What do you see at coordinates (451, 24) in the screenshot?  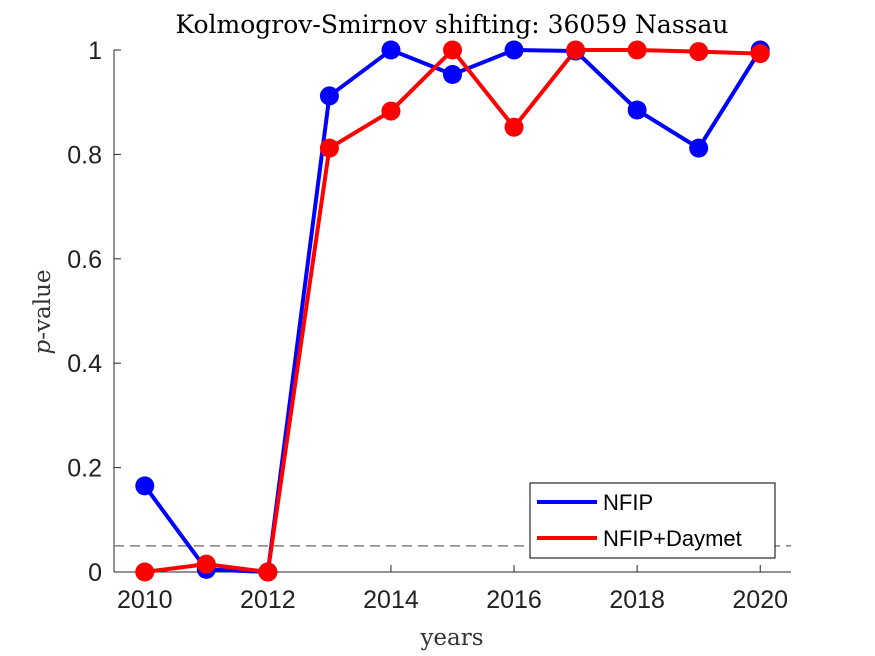 I see `chart-title: Kolmogrov-Smirnov shifting: 36059 Nassau` at bounding box center [451, 24].